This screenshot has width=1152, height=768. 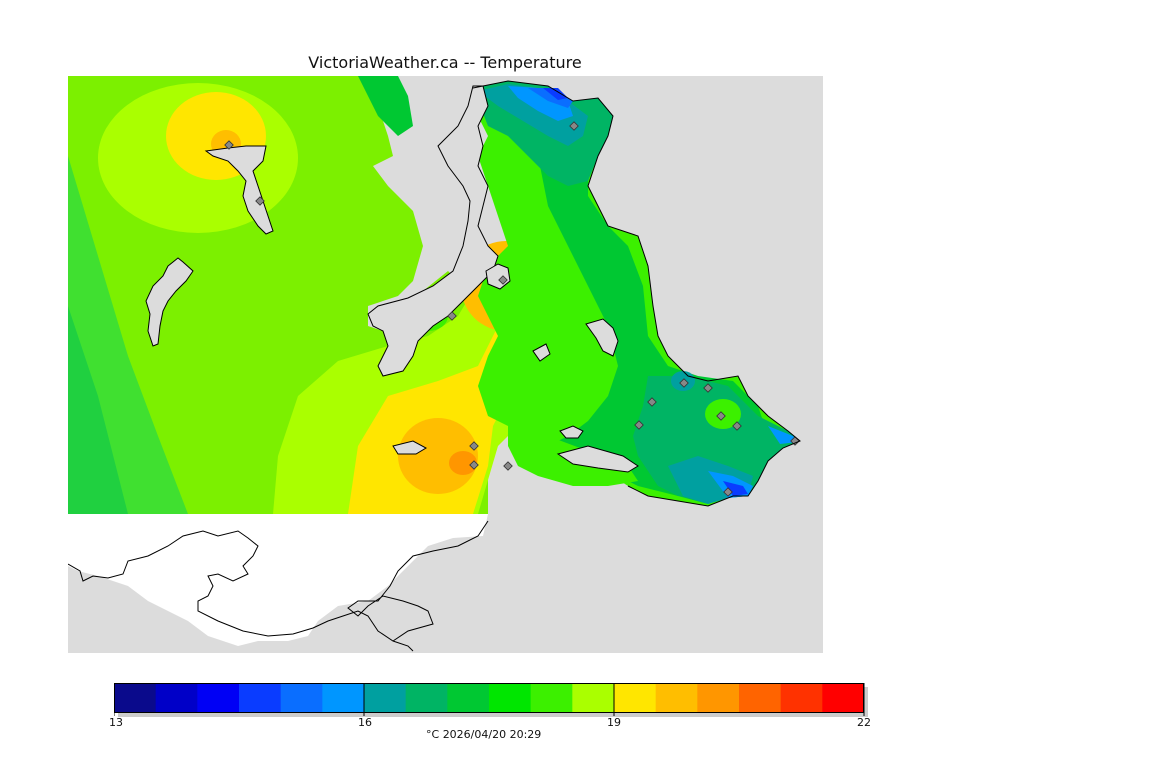 What do you see at coordinates (209, 246) in the screenshot?
I see `west-lakes` at bounding box center [209, 246].